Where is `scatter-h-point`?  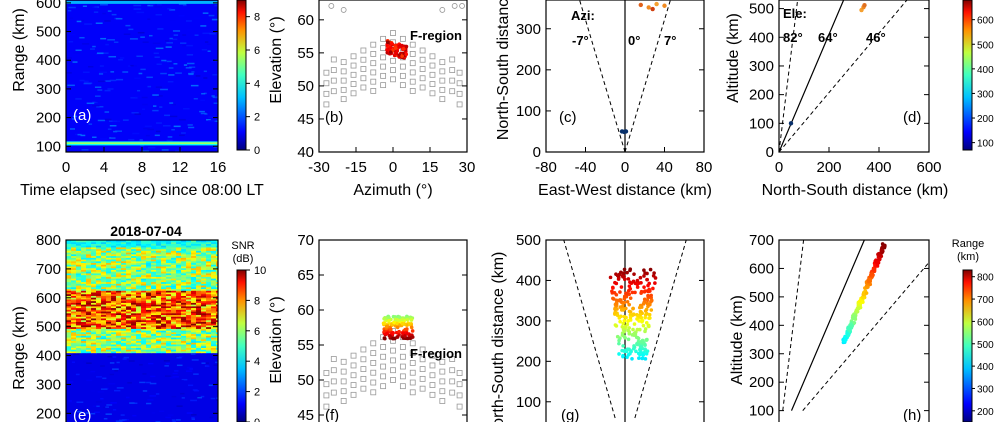 scatter-h-point is located at coordinates (872, 273).